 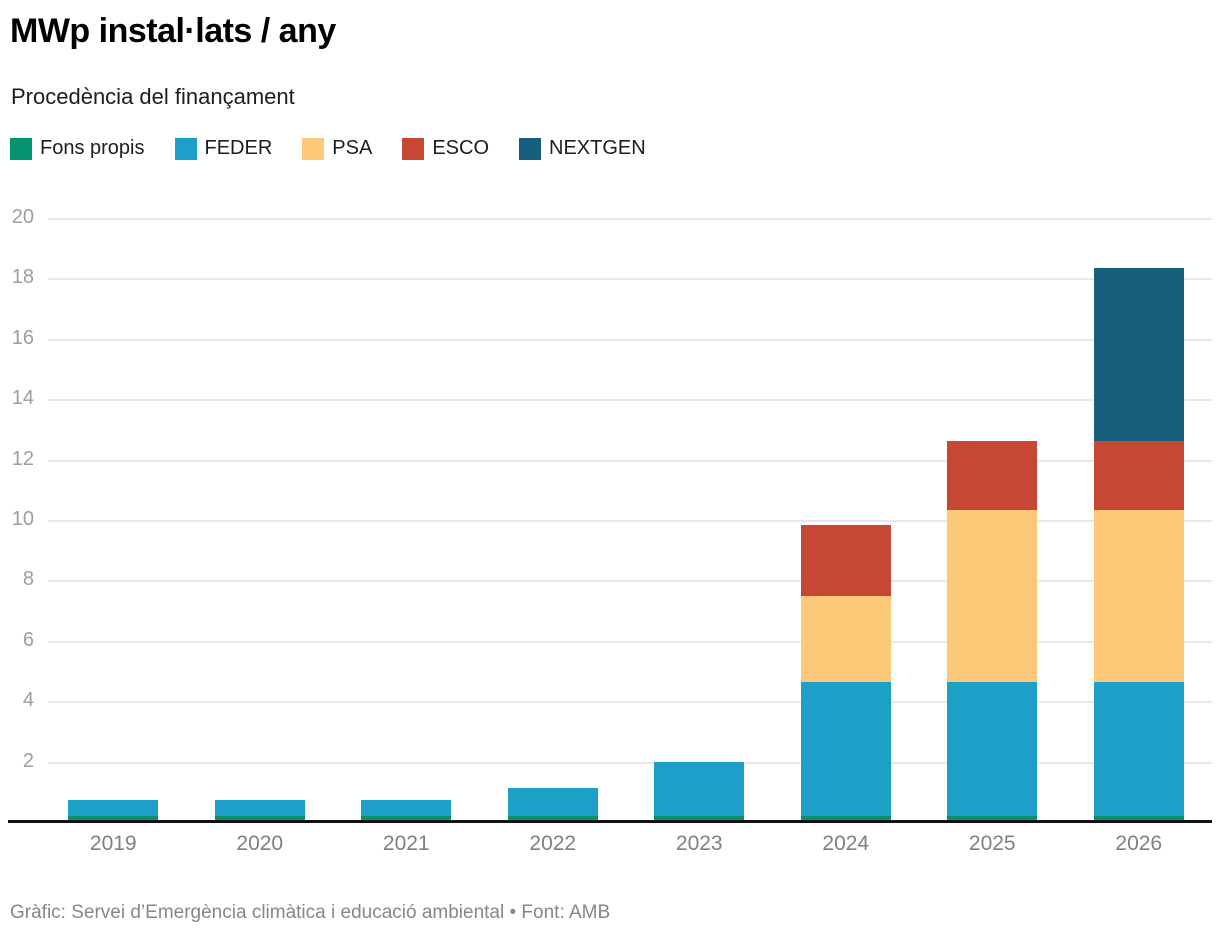 What do you see at coordinates (992, 596) in the screenshot?
I see `bar-segment-2025-psa` at bounding box center [992, 596].